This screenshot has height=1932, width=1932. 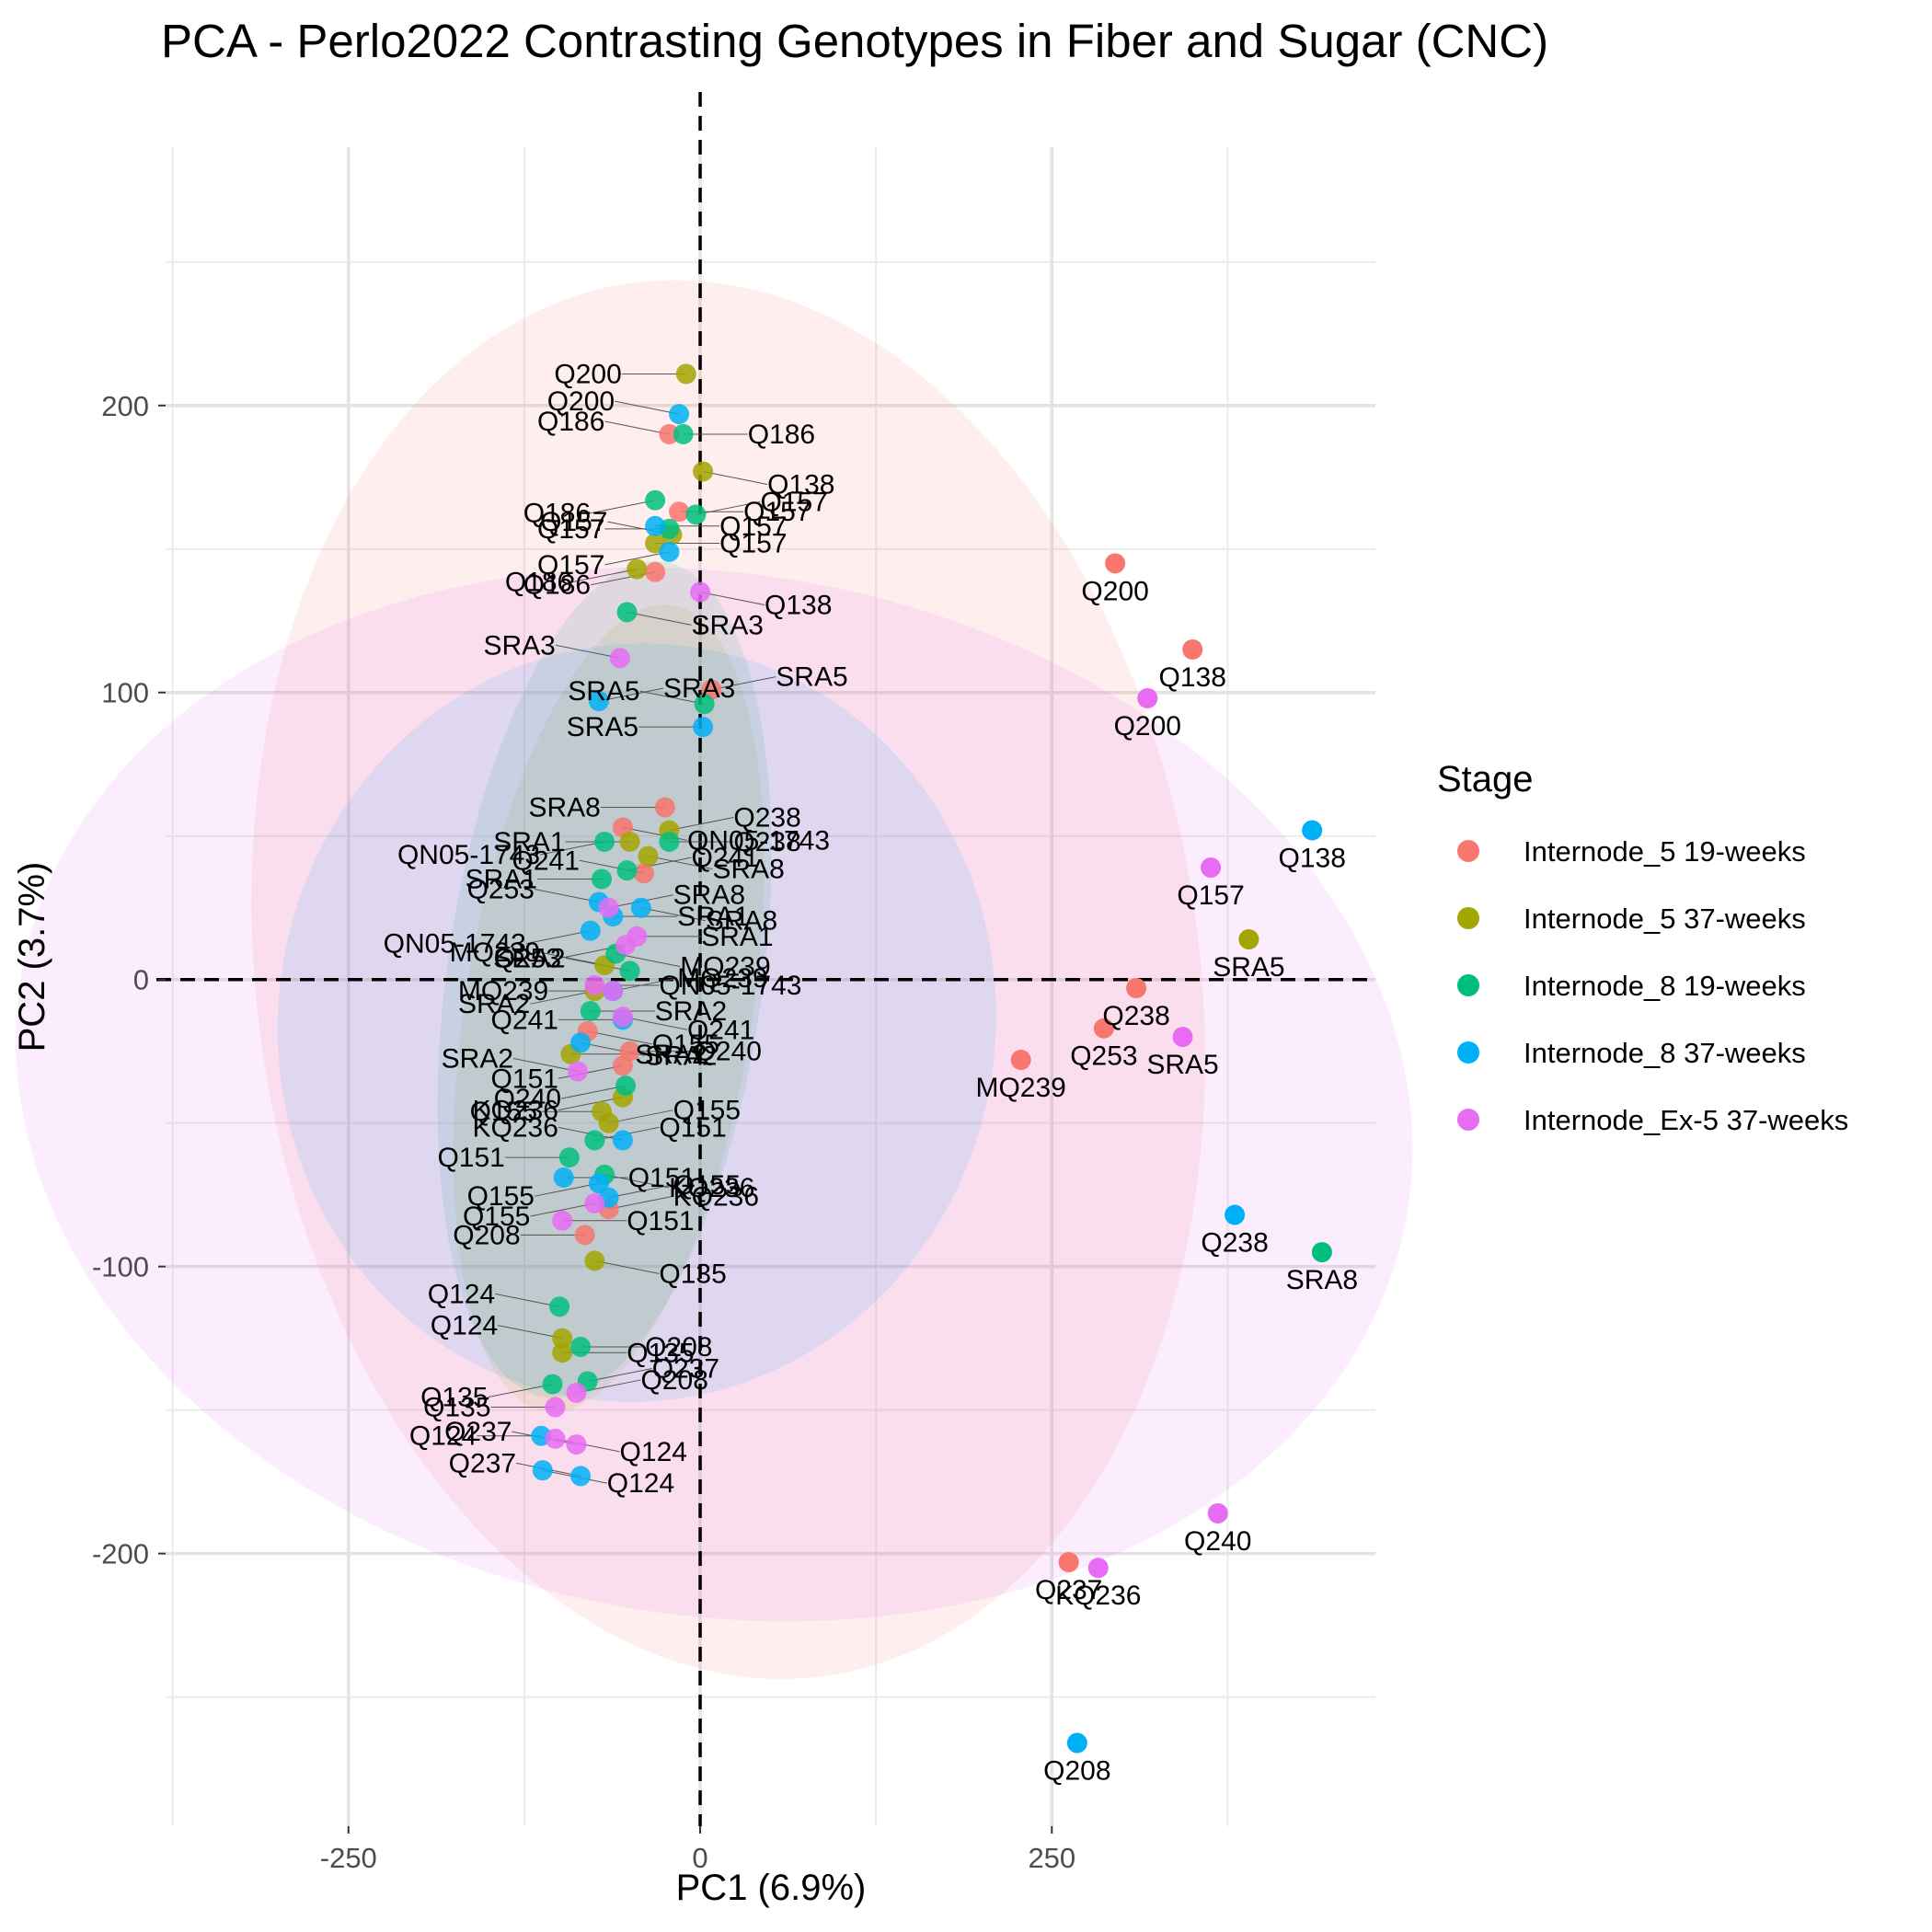 What do you see at coordinates (1311, 858) in the screenshot?
I see `point-label: Q138` at bounding box center [1311, 858].